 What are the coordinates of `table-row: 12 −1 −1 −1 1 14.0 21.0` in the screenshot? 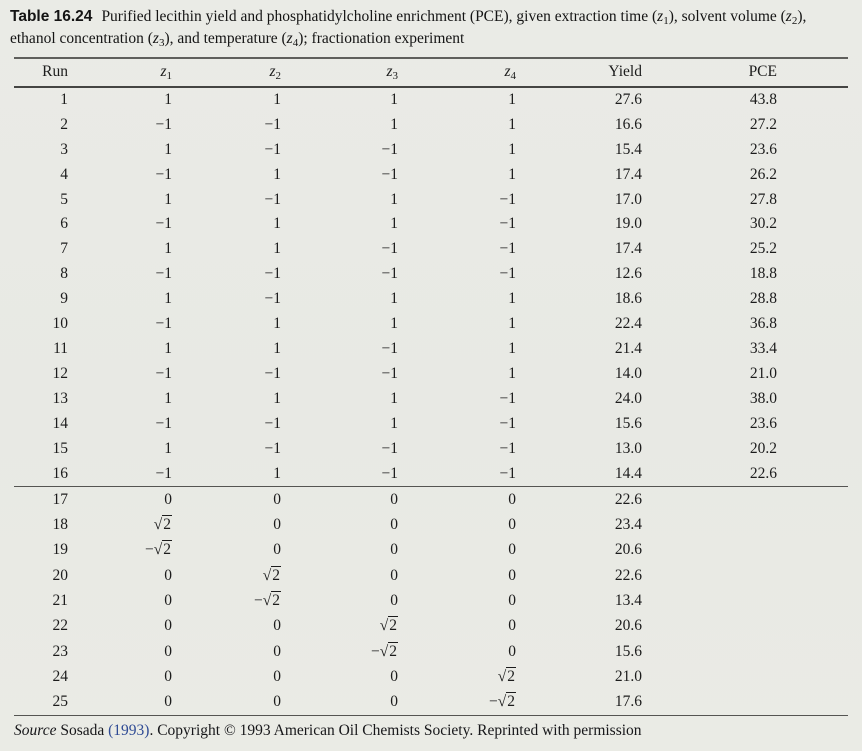 It's located at (431, 373).